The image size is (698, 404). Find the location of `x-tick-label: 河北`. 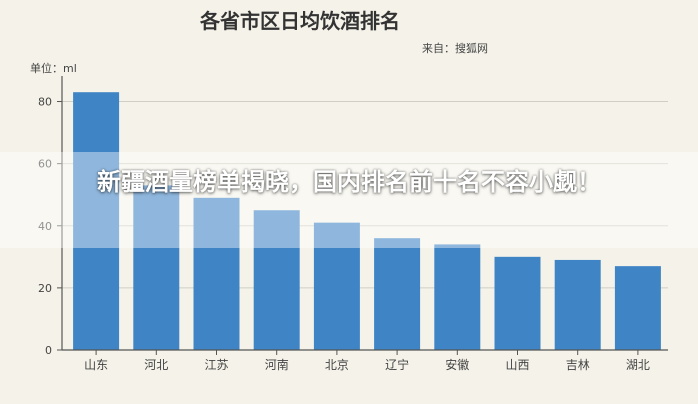

x-tick-label: 河北 is located at coordinates (156, 365).